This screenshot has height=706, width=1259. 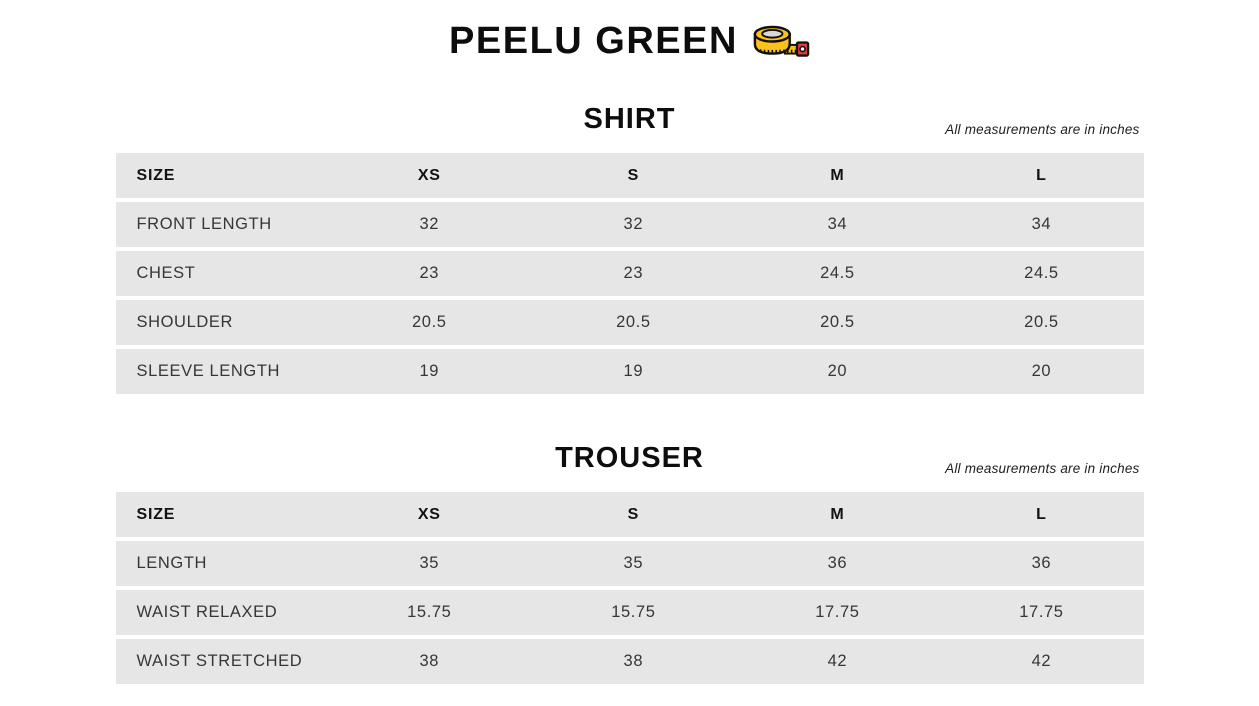 I want to click on table-row: FRONT LENGTH 32 32 34 34, so click(x=629, y=224).